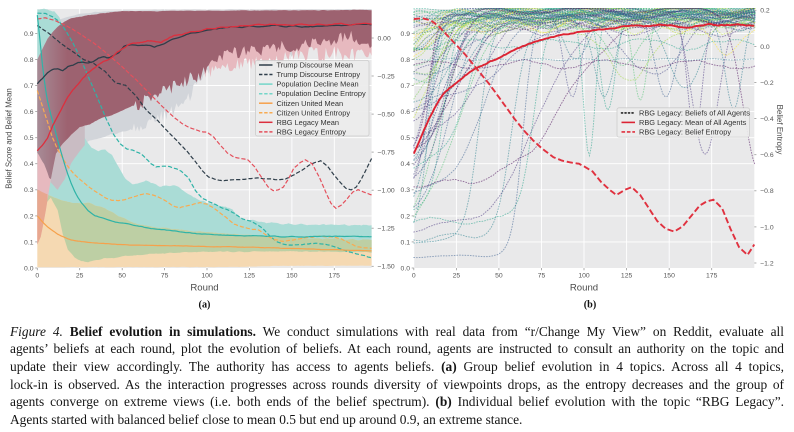 The width and height of the screenshot is (794, 432). What do you see at coordinates (314, 112) in the screenshot?
I see `svg-text: Citizen United Entropy` at bounding box center [314, 112].